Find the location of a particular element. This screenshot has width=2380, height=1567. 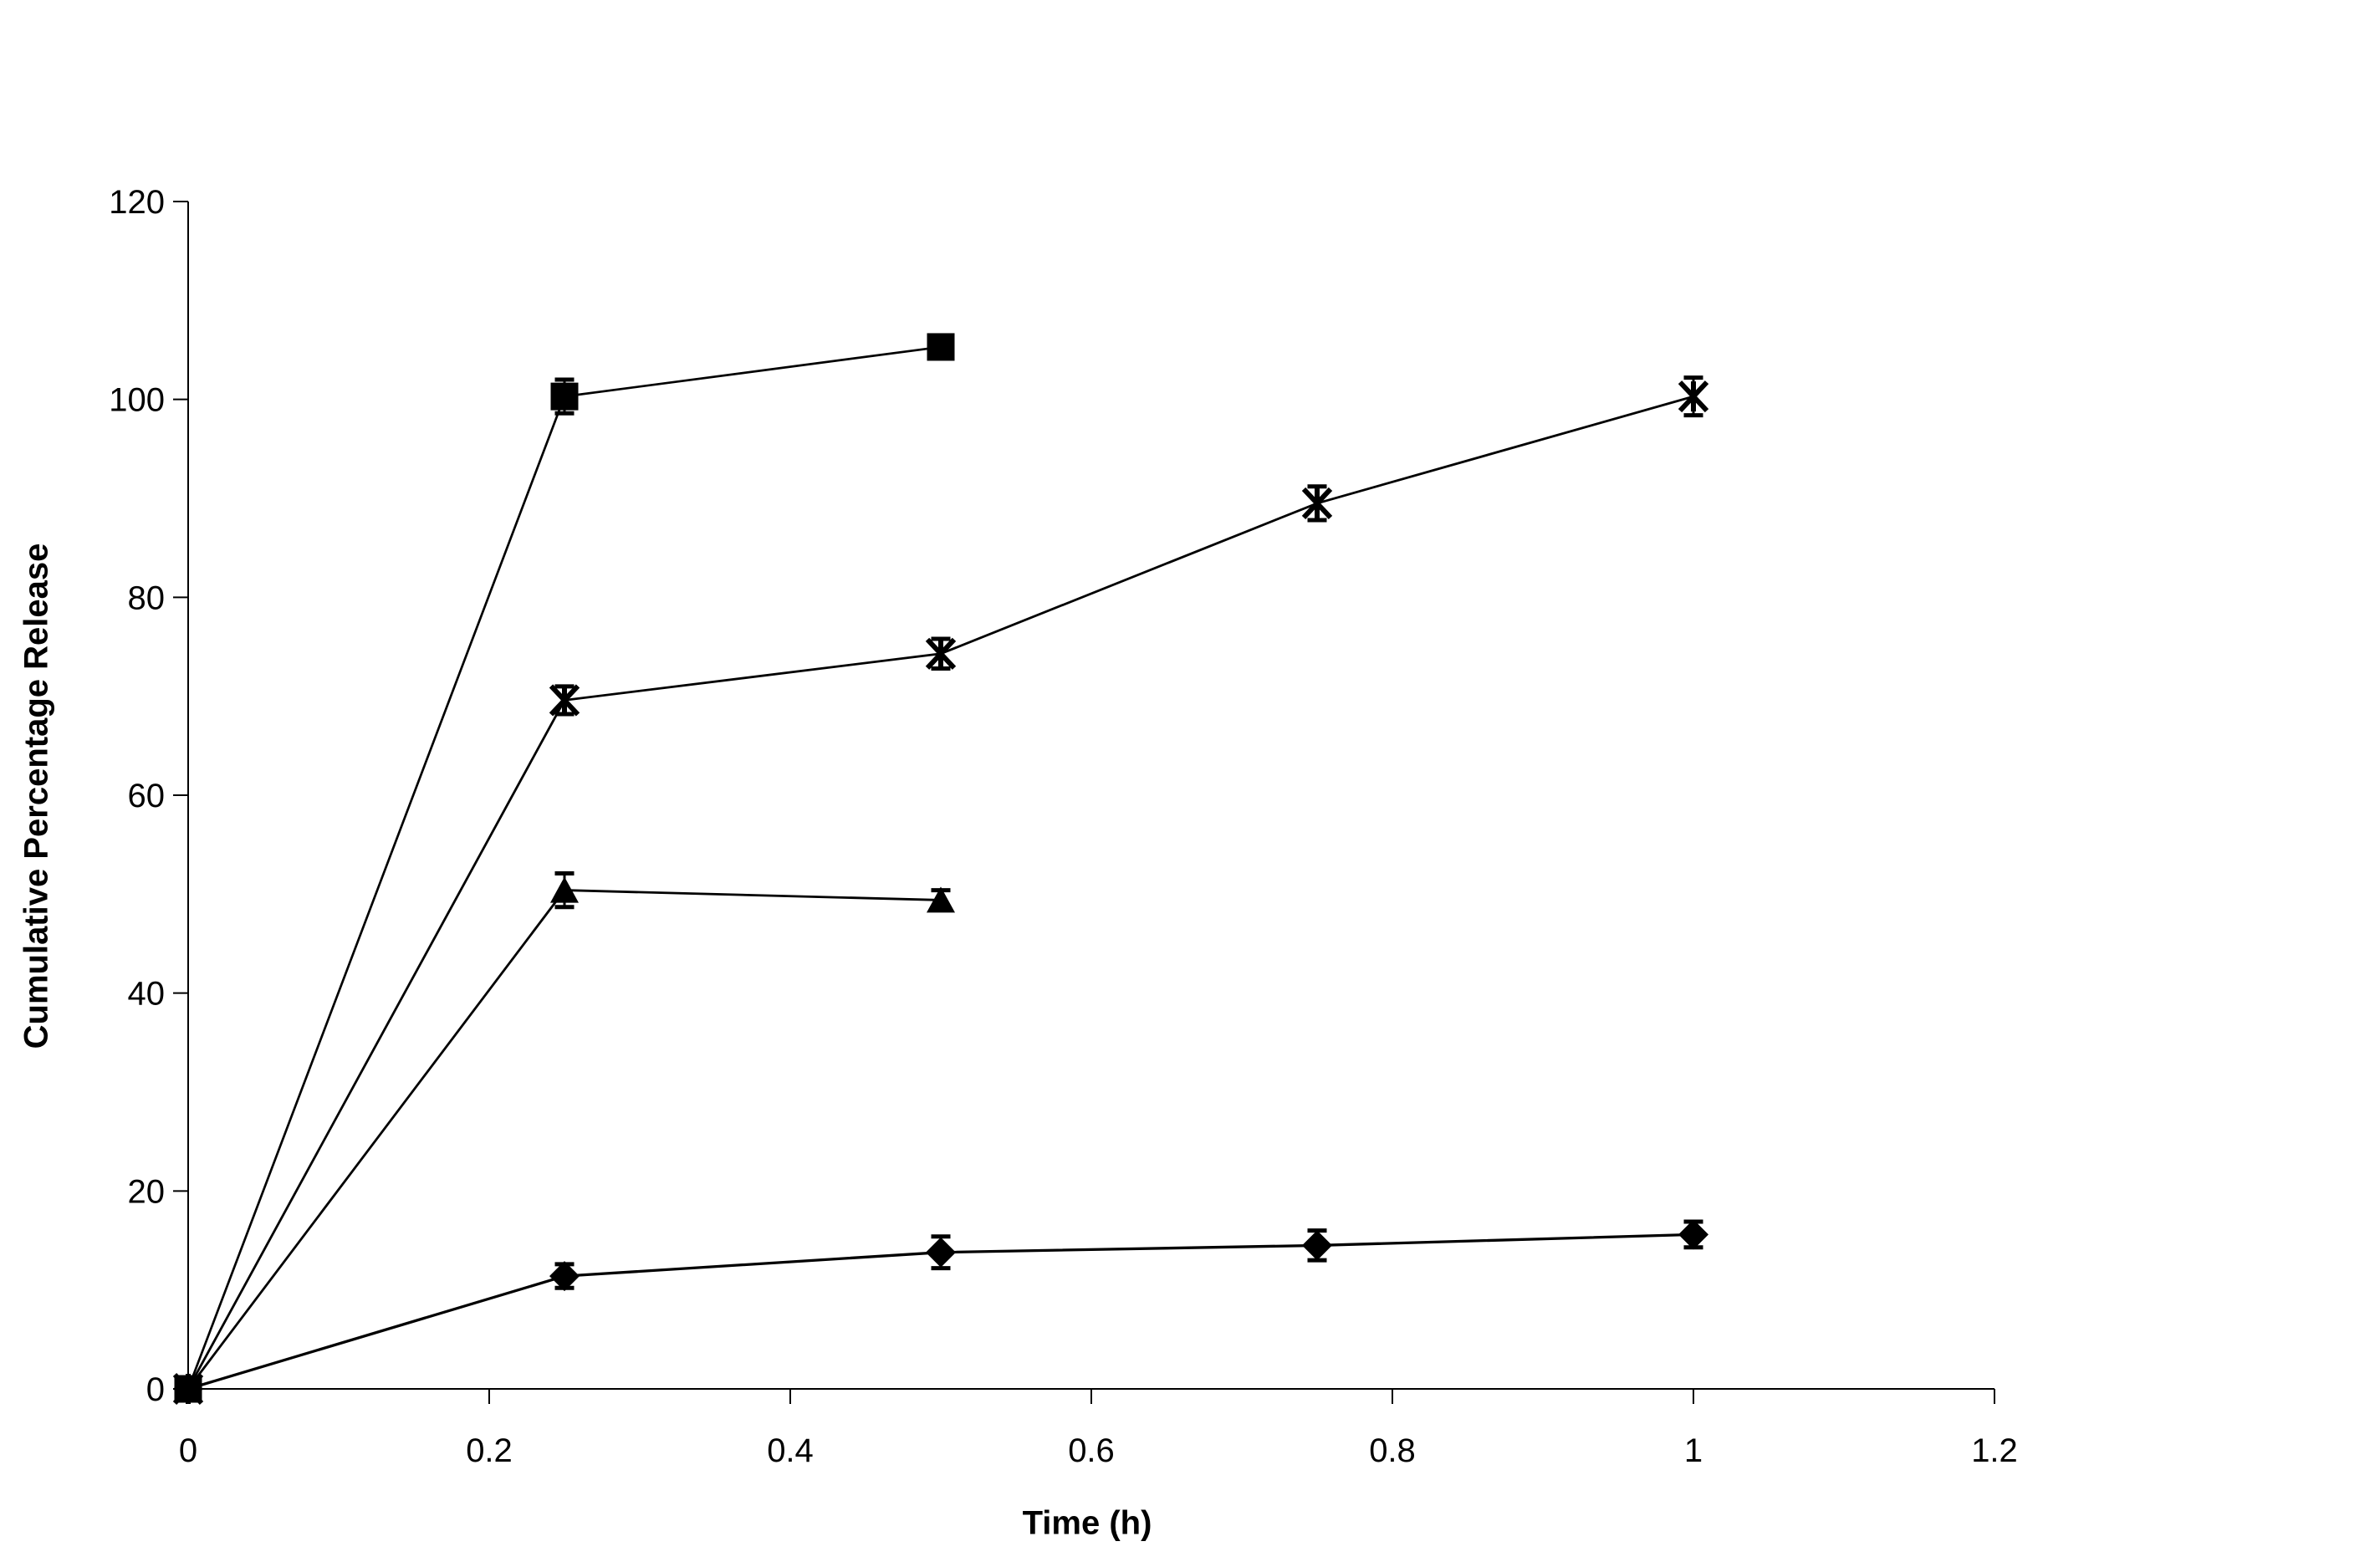

triangle-series-line is located at coordinates (564, 1139).